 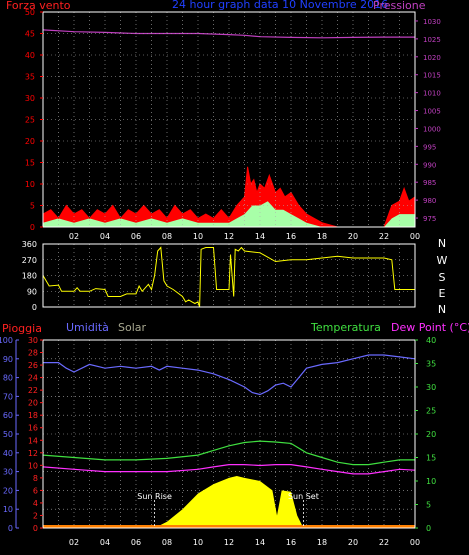 I want to click on compass-label: E, so click(x=442, y=293).